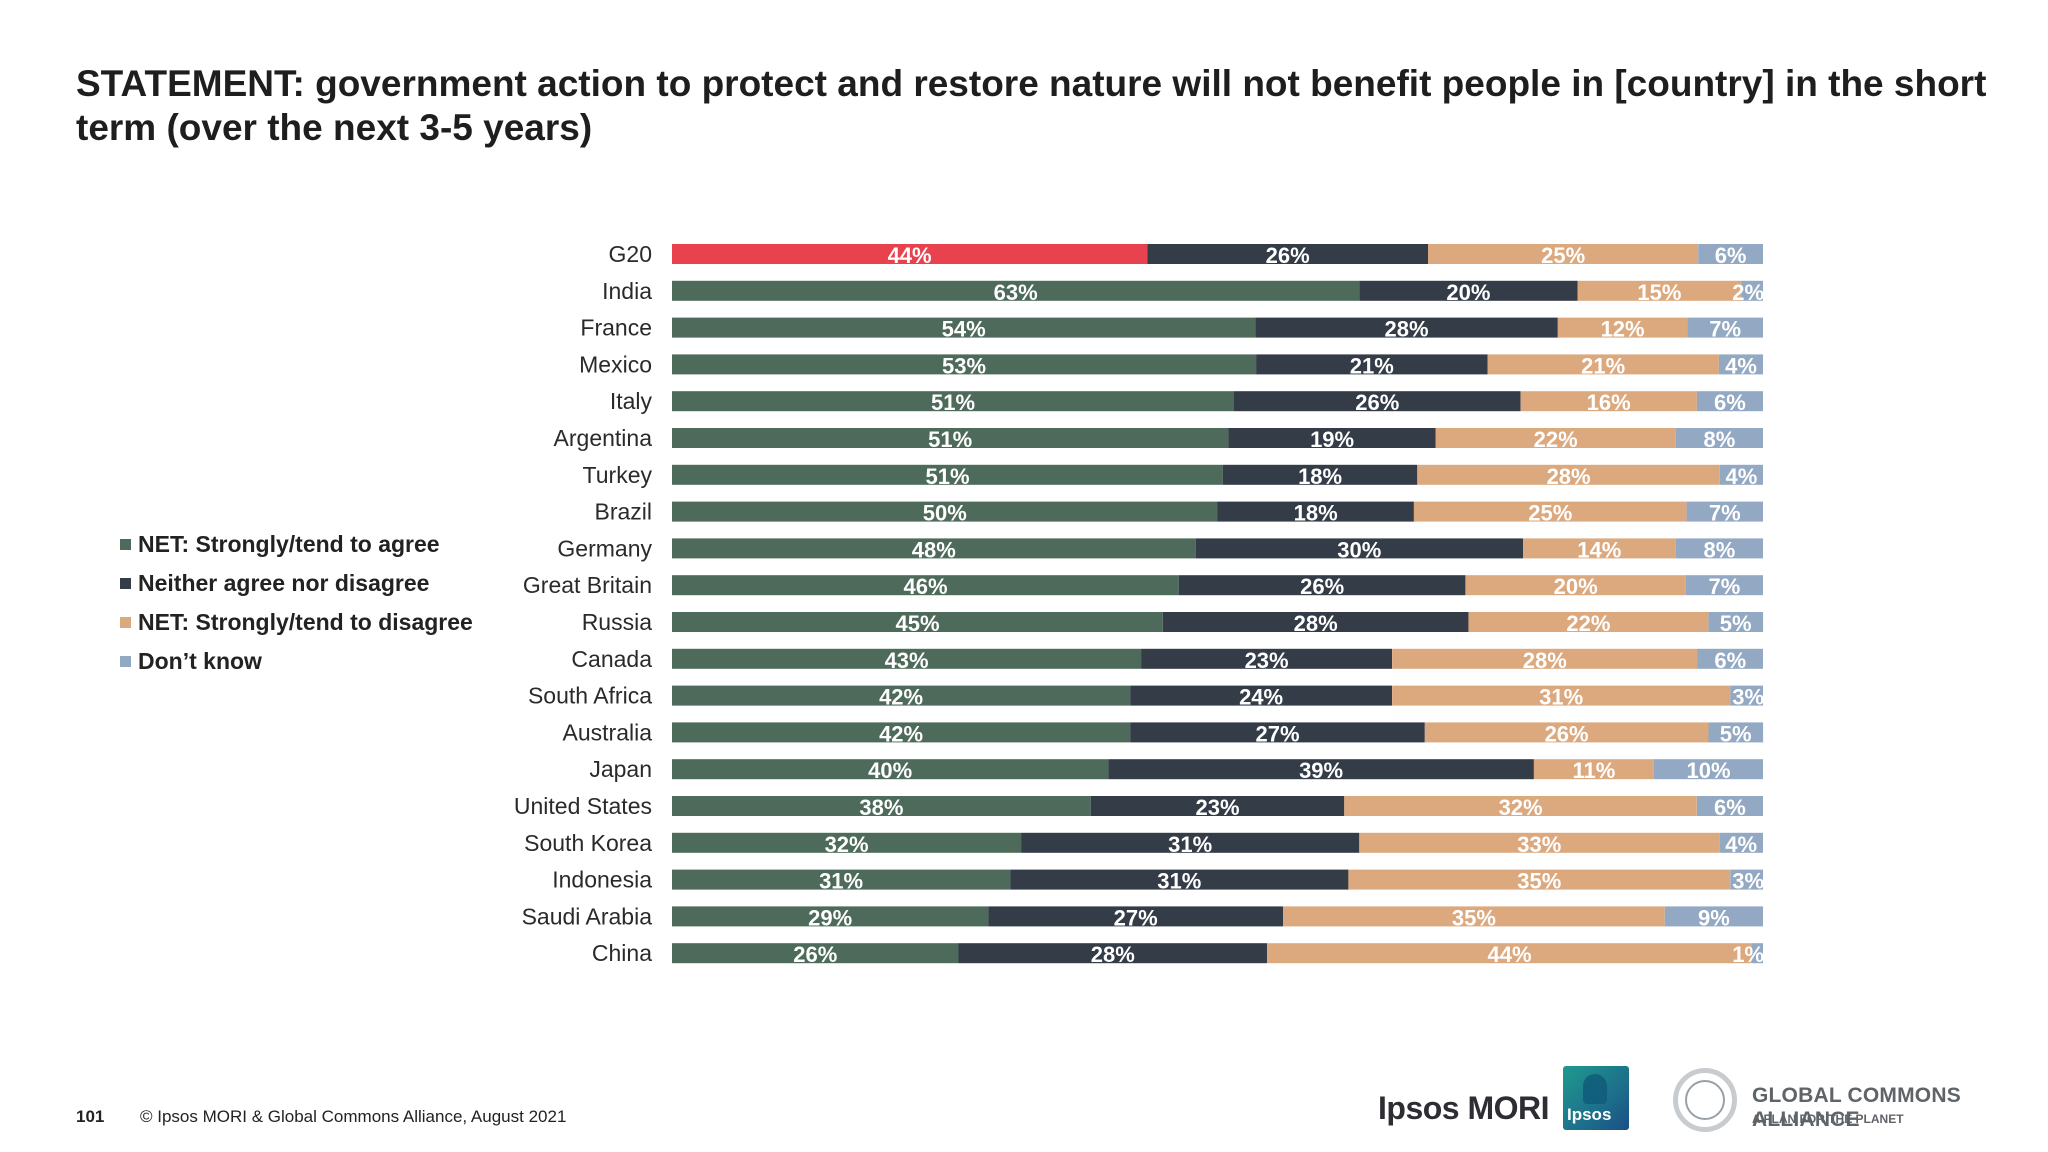 The image size is (2048, 1152). I want to click on category-label-indonesia: Indonesia, so click(602, 880).